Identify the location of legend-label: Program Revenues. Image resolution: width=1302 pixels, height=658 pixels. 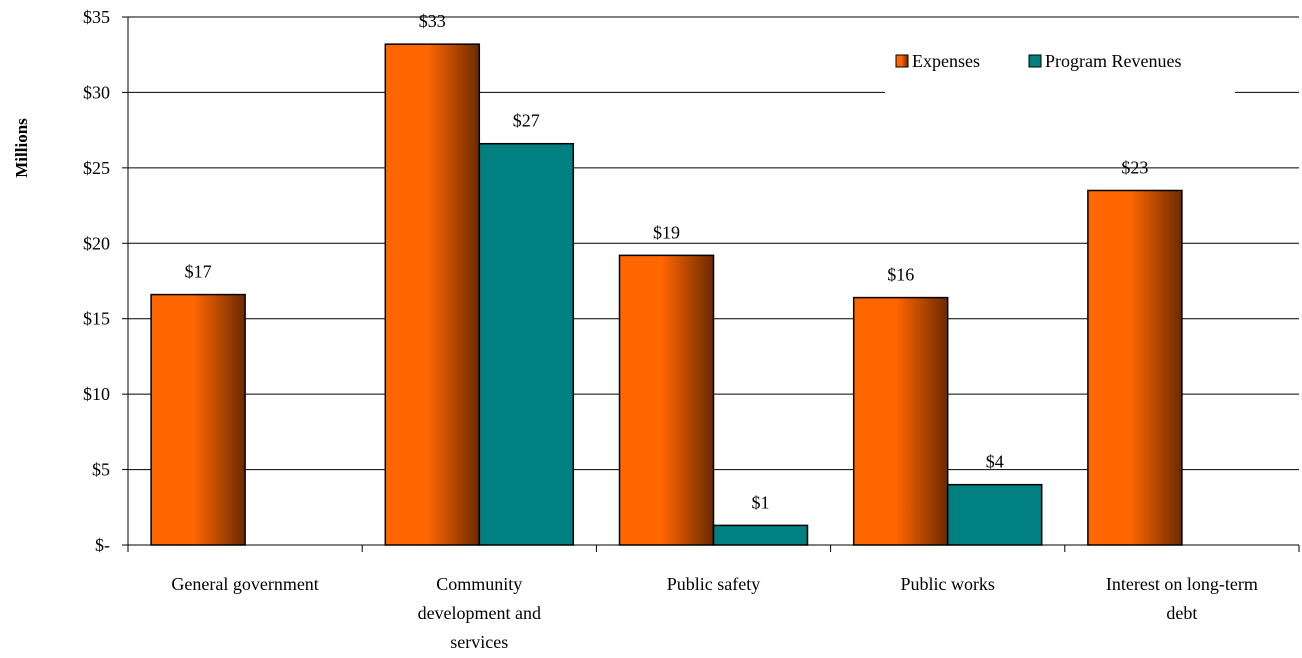
(1113, 61).